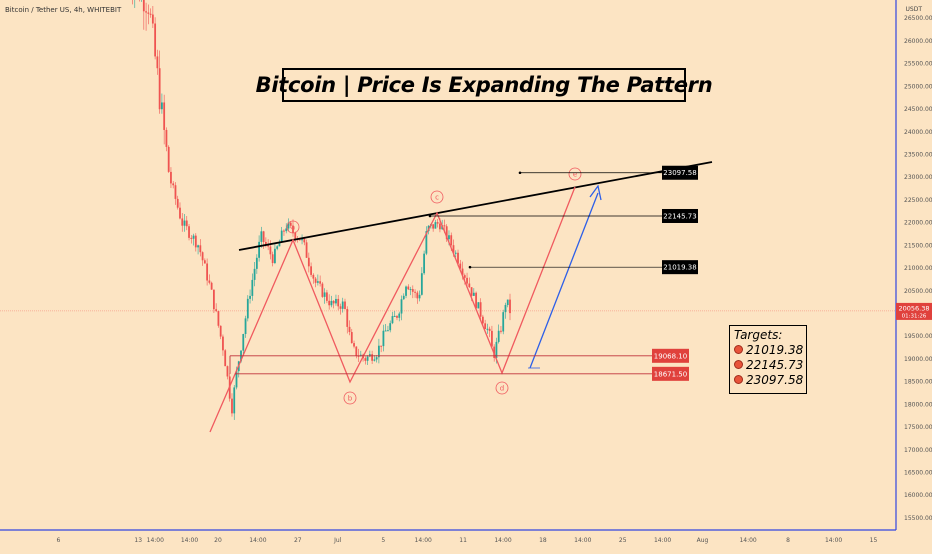 The width and height of the screenshot is (932, 554). What do you see at coordinates (918, 472) in the screenshot?
I see `y-tick-label: 16500.00` at bounding box center [918, 472].